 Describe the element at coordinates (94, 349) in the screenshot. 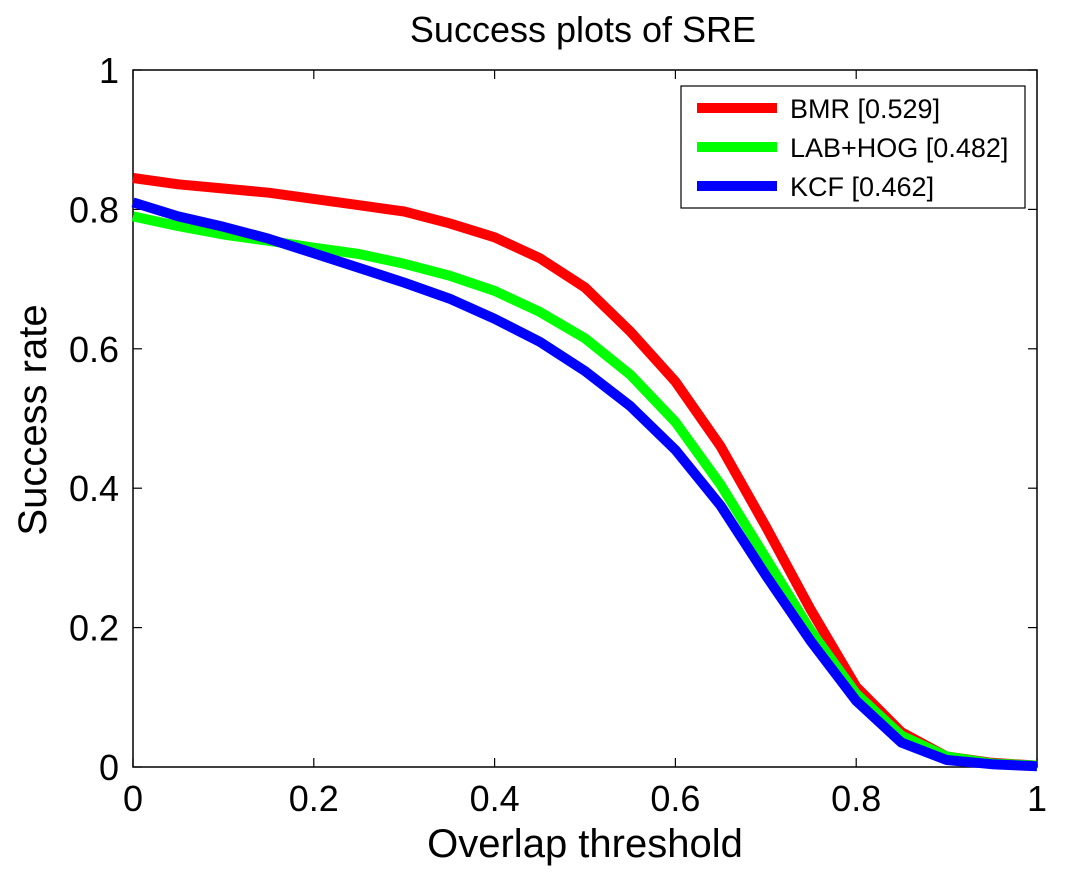

I see `y-tick-label: 0.6` at that location.